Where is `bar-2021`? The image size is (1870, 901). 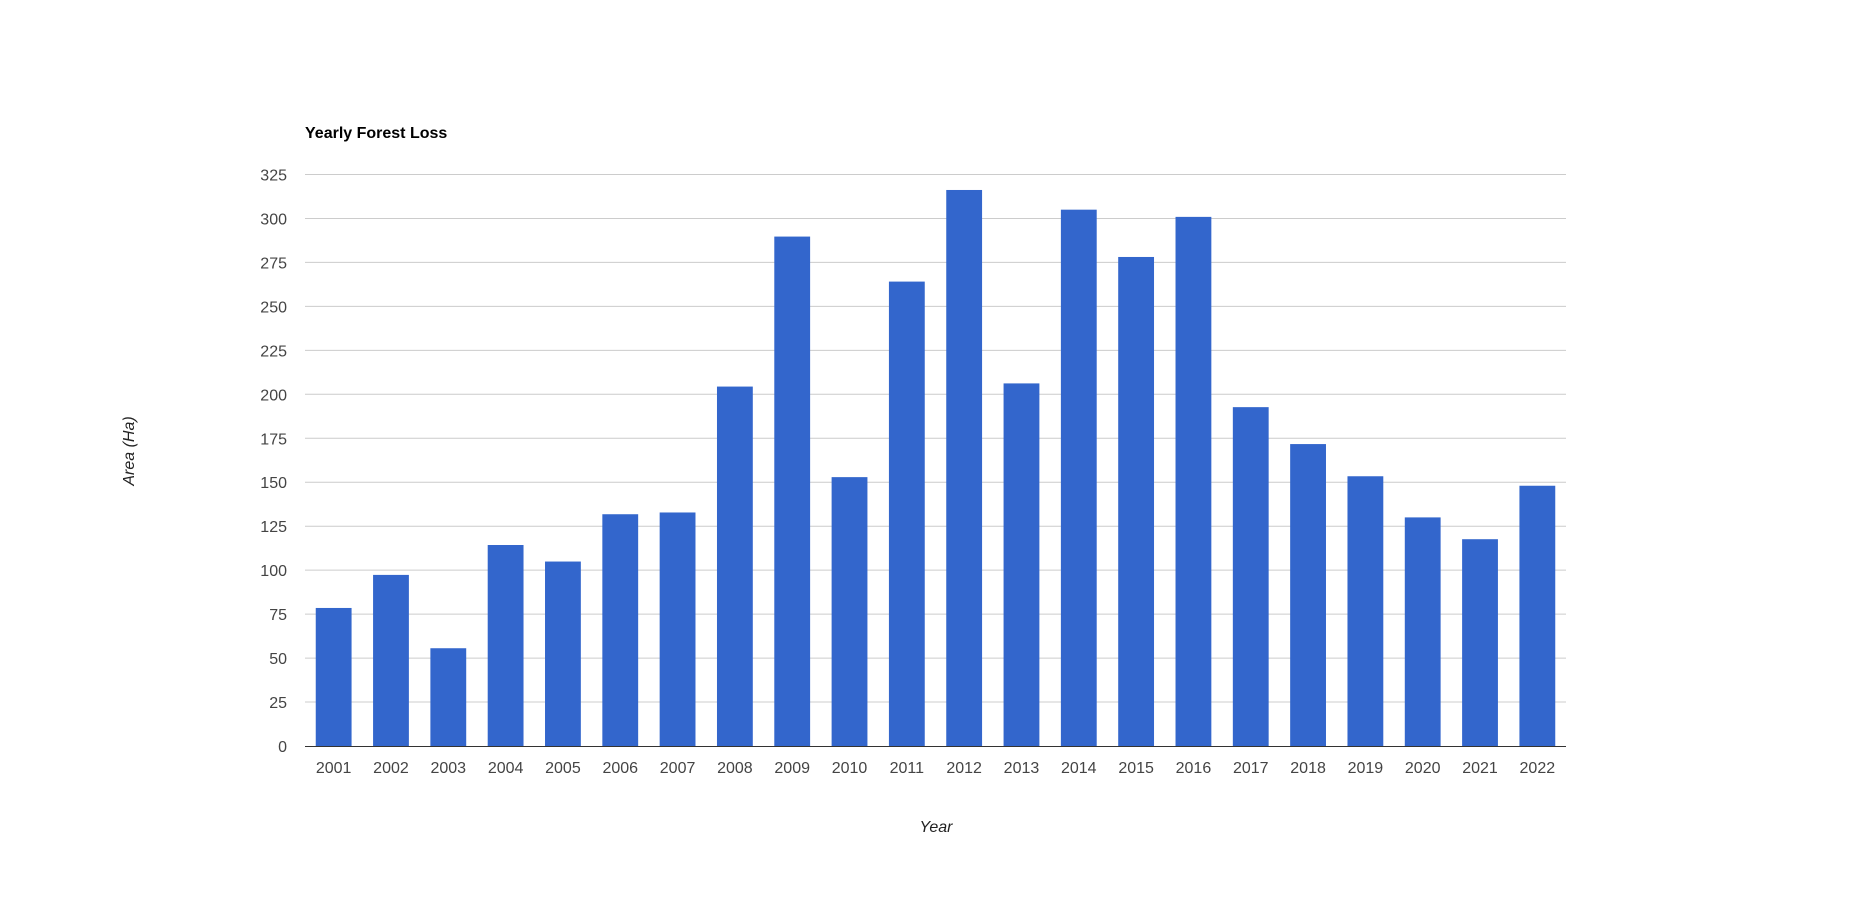
bar-2021 is located at coordinates (1480, 642).